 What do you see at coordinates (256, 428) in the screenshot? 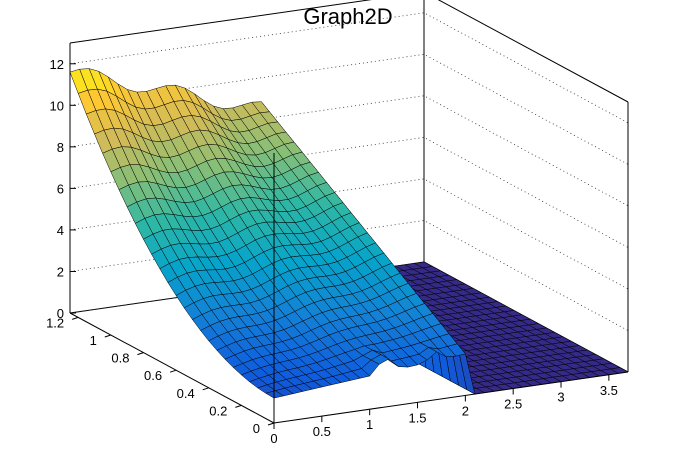
I see `y-tick-label: 0` at bounding box center [256, 428].